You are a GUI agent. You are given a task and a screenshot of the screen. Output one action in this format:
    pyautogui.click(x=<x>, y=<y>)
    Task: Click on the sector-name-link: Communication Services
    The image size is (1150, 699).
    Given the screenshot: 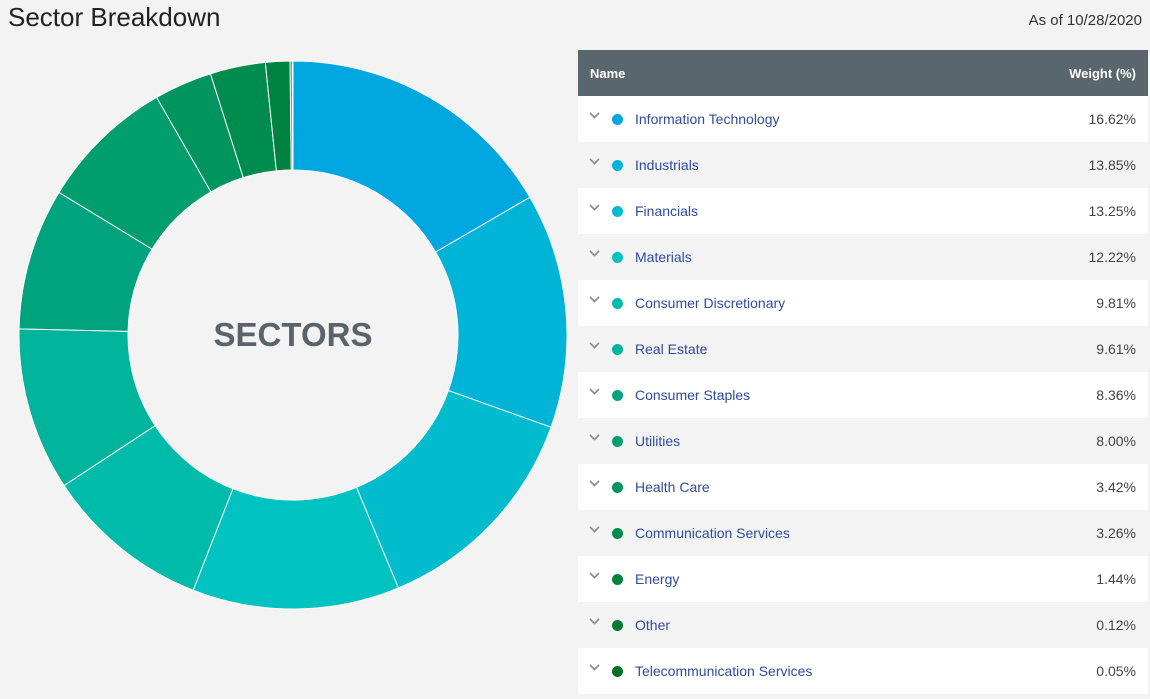 What is the action you would take?
    pyautogui.click(x=712, y=533)
    